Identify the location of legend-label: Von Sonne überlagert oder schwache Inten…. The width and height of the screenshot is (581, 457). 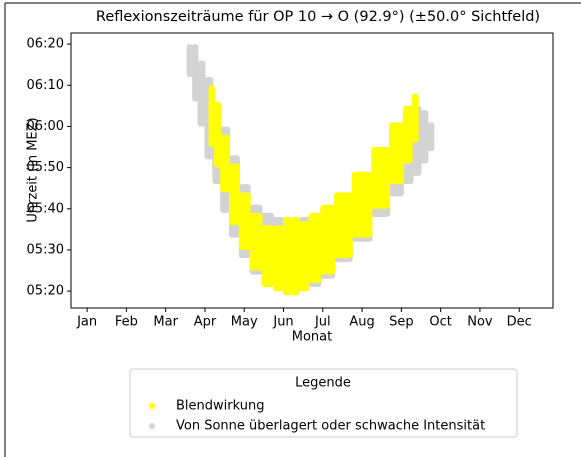
(330, 426).